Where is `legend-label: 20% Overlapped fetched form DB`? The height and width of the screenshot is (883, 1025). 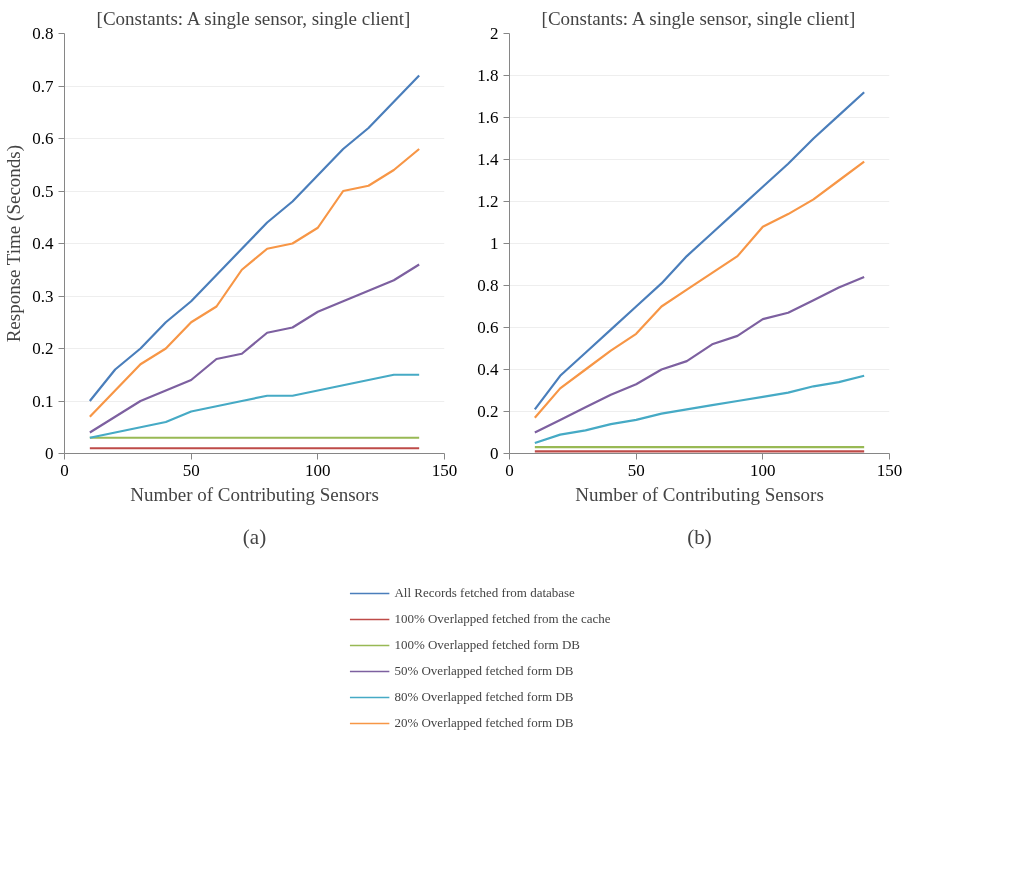 legend-label: 20% Overlapped fetched form DB is located at coordinates (484, 723).